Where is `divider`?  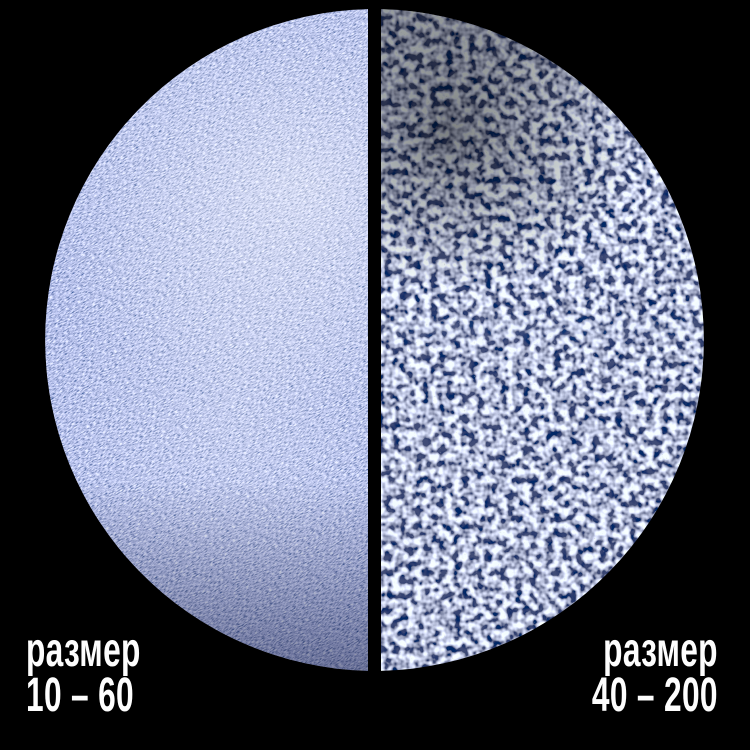 divider is located at coordinates (374, 375).